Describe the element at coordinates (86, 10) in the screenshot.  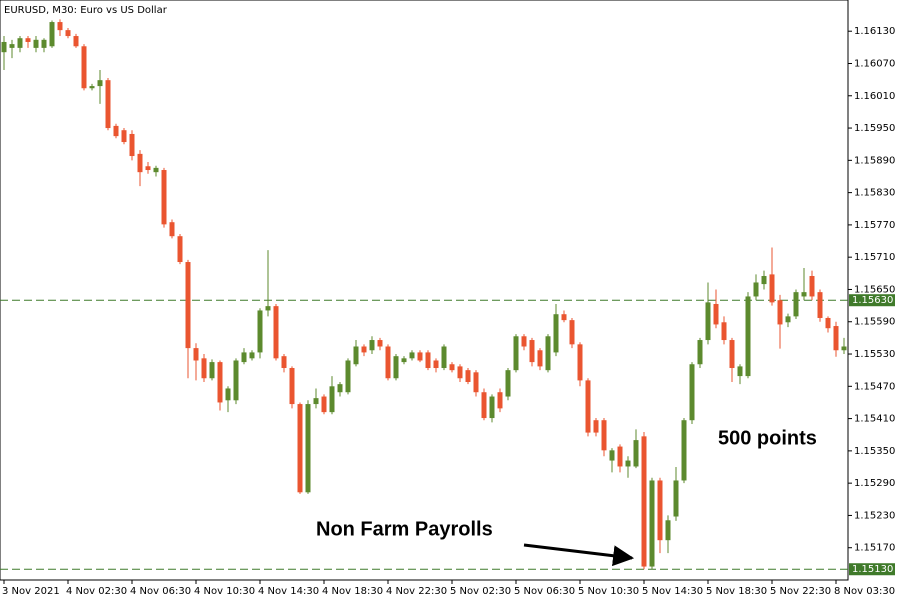
I see `chart-title: EURUSD, M30: Euro vs US Dollar` at that location.